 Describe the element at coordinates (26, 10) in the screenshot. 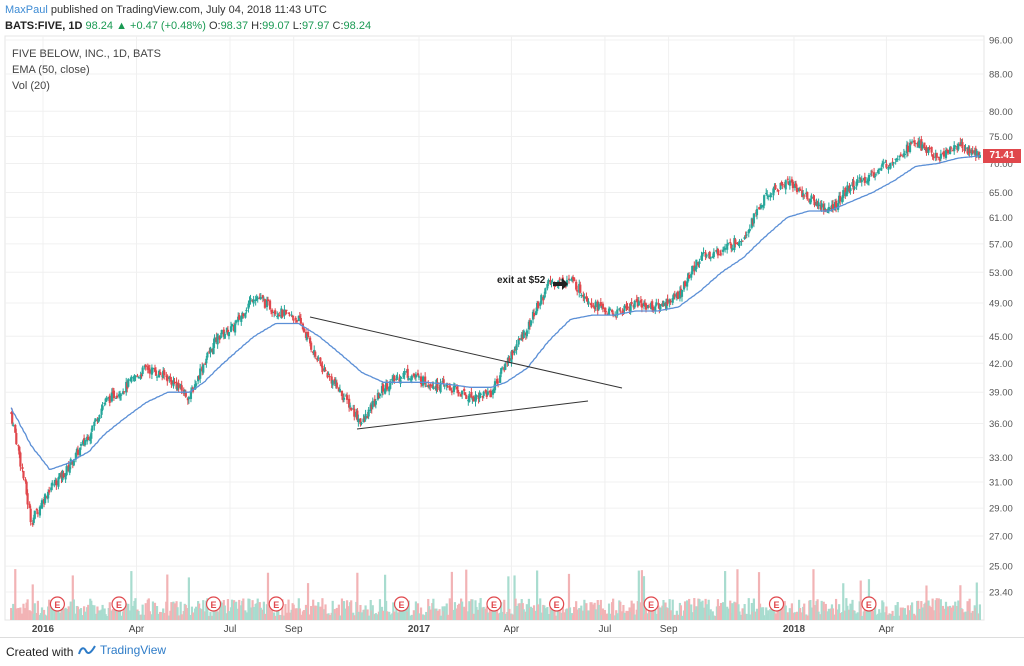

I see `author-link: MaxPaul` at that location.